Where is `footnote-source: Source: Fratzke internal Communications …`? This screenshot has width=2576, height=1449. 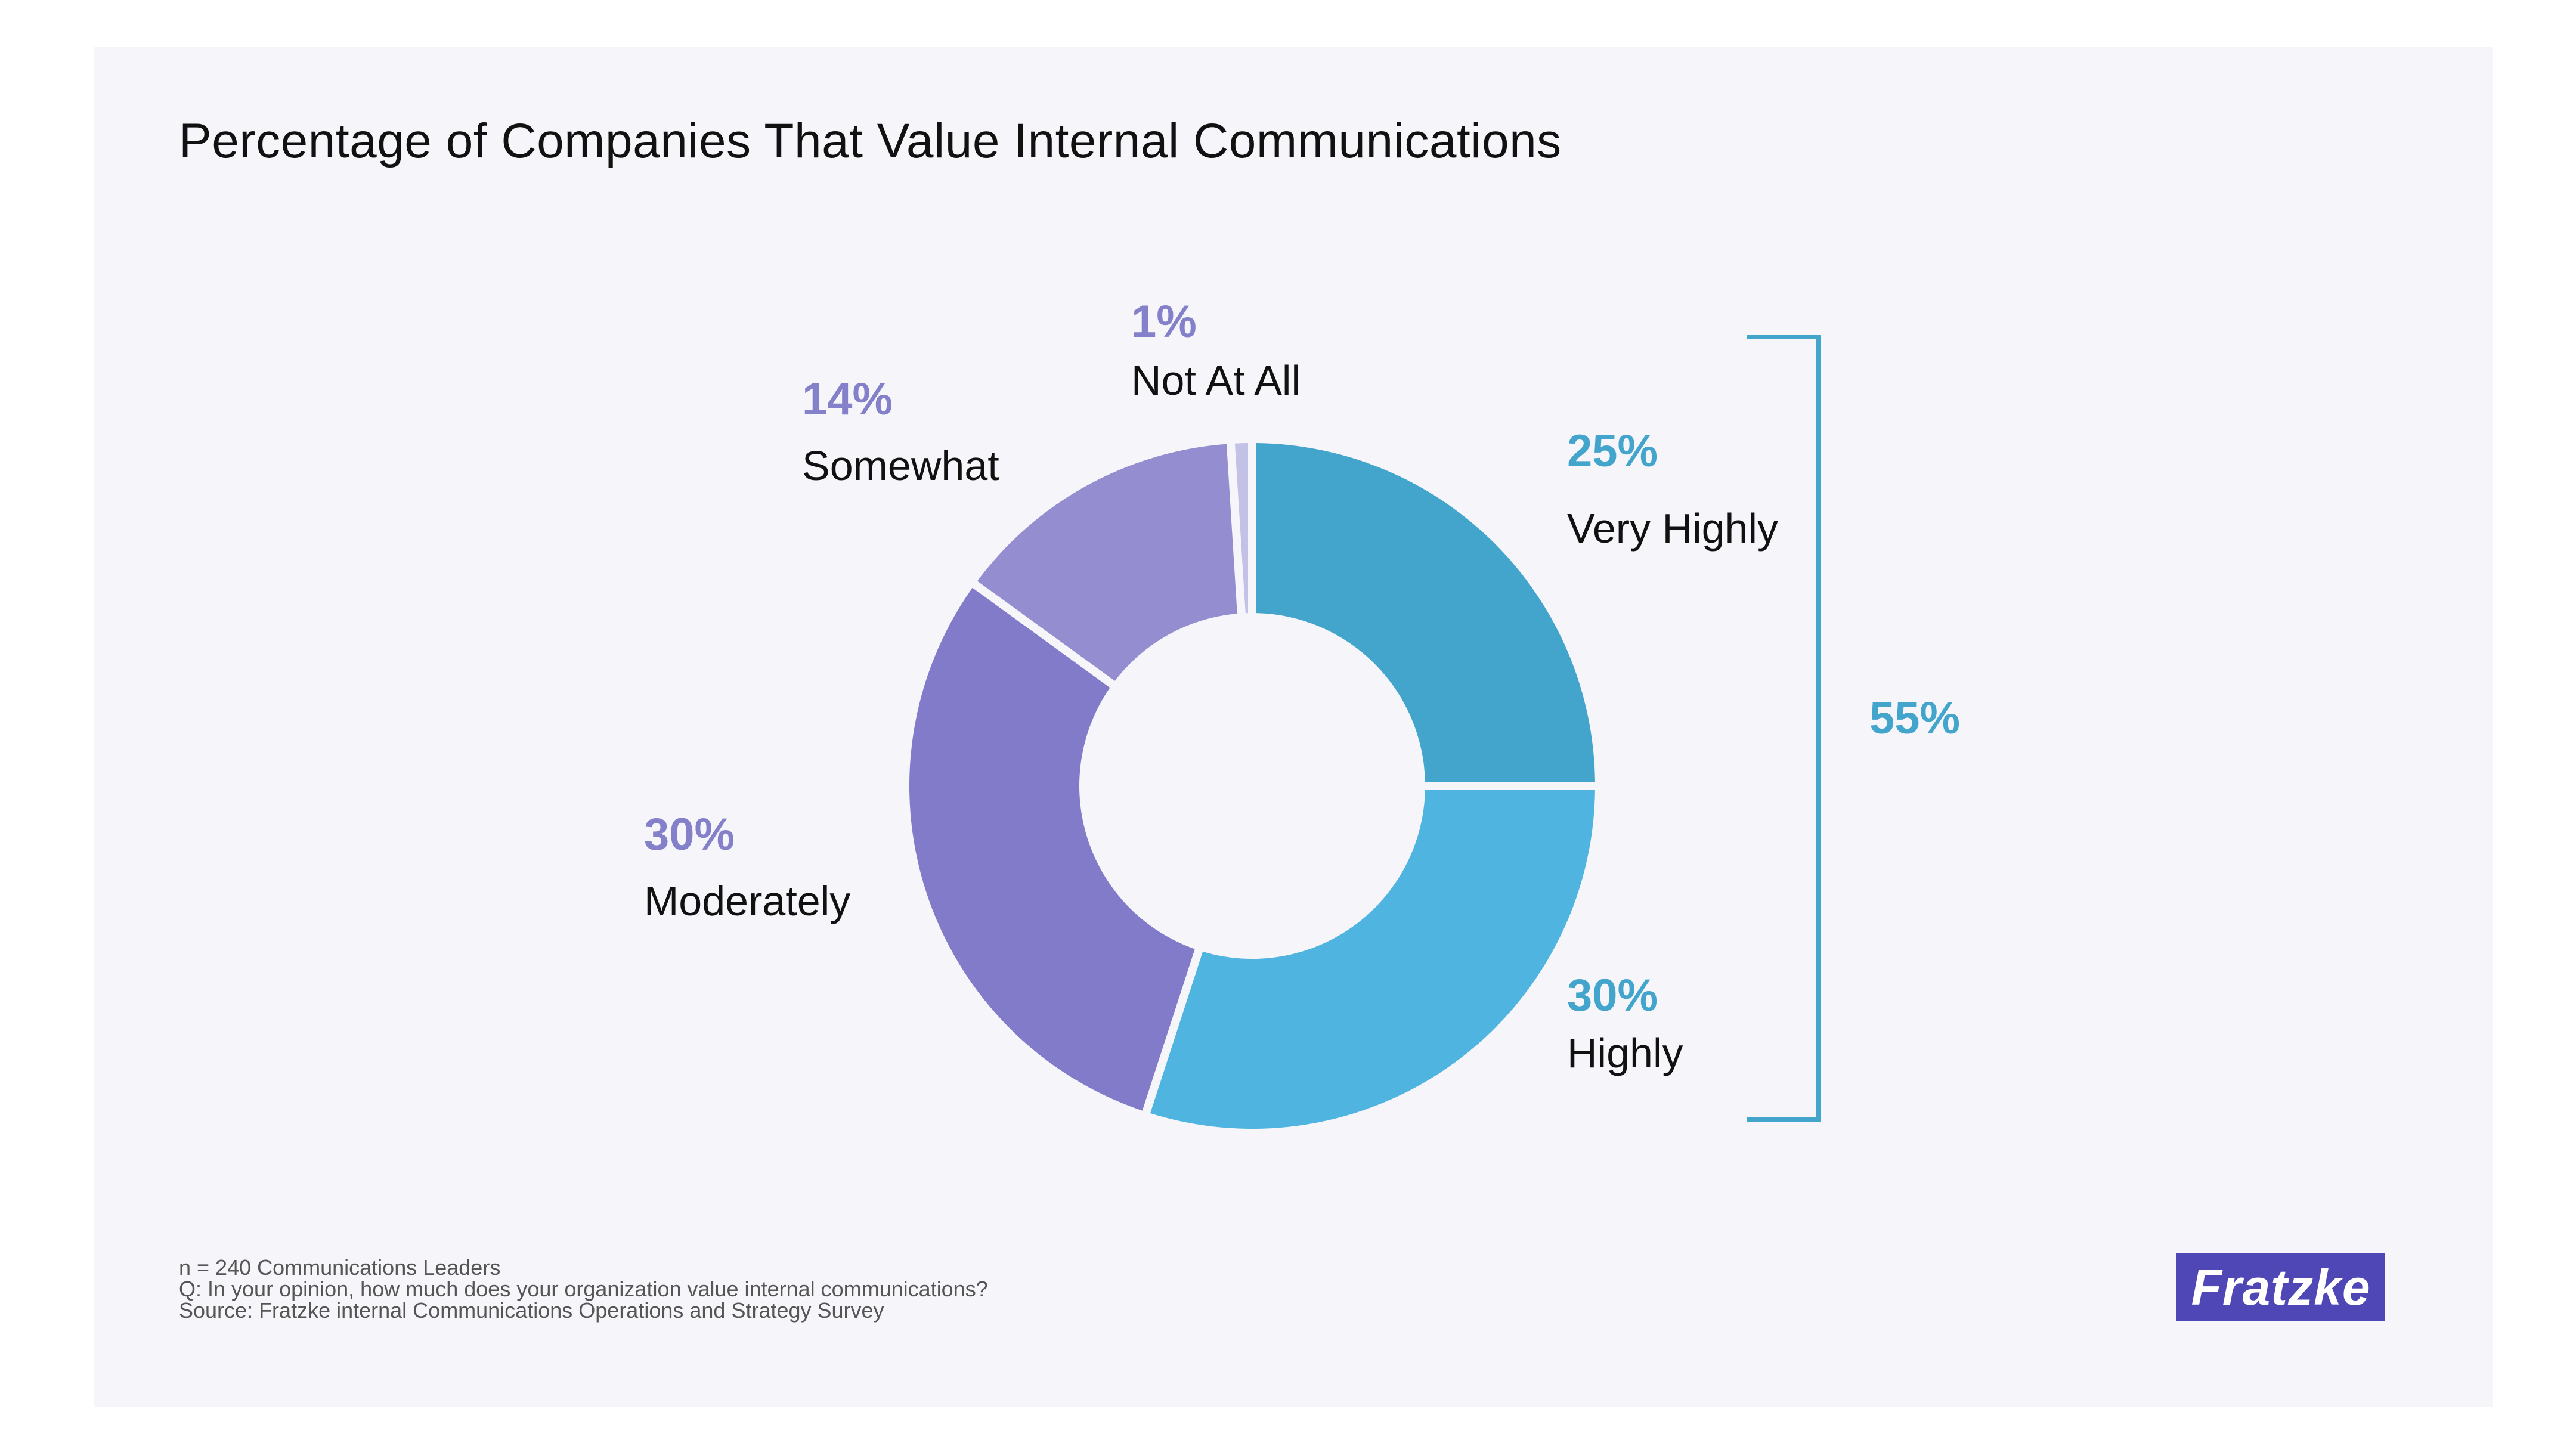
footnote-source: Source: Fratzke internal Communications … is located at coordinates (532, 1311).